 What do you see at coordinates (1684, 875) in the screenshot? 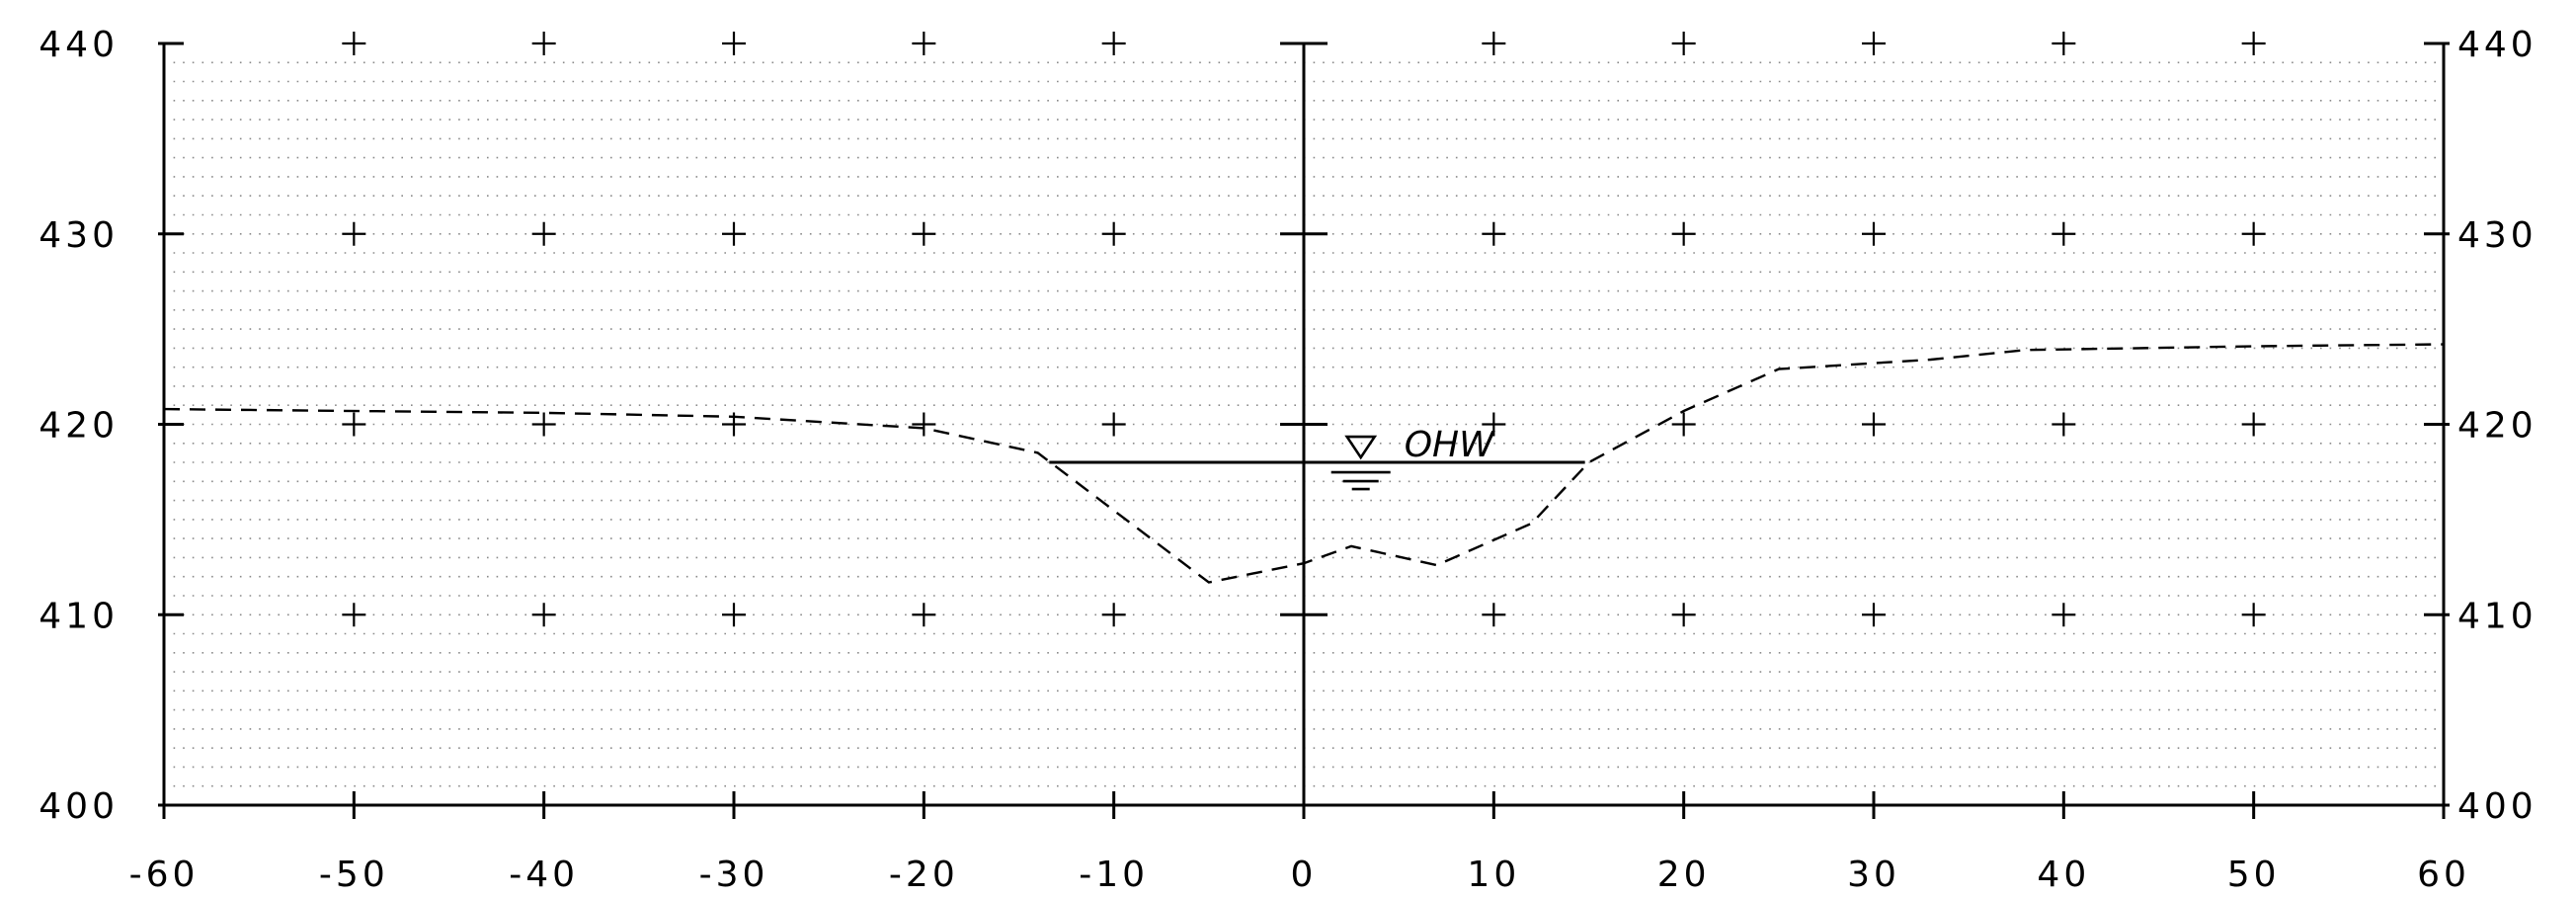
I see `x-tick-label: 20` at bounding box center [1684, 875].